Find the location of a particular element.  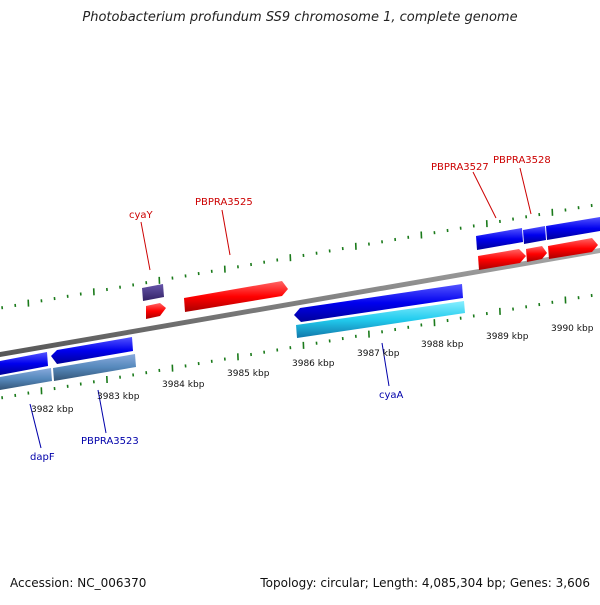

callout-line-pbpra3527 is located at coordinates (484, 195).